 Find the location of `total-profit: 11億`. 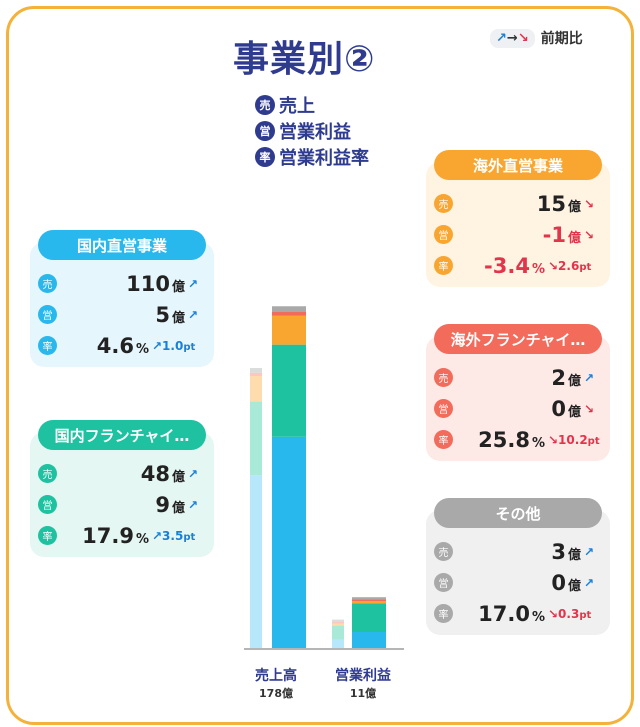

total-profit: 11億 is located at coordinates (363, 693).